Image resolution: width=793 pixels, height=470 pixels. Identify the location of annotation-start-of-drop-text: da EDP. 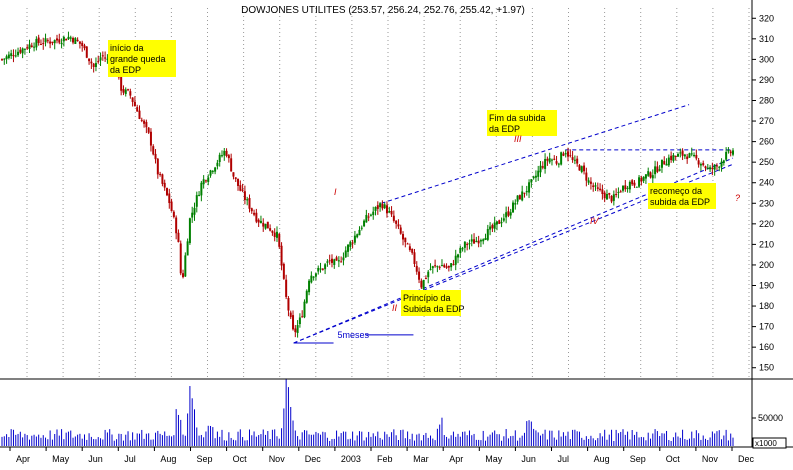
(125, 70).